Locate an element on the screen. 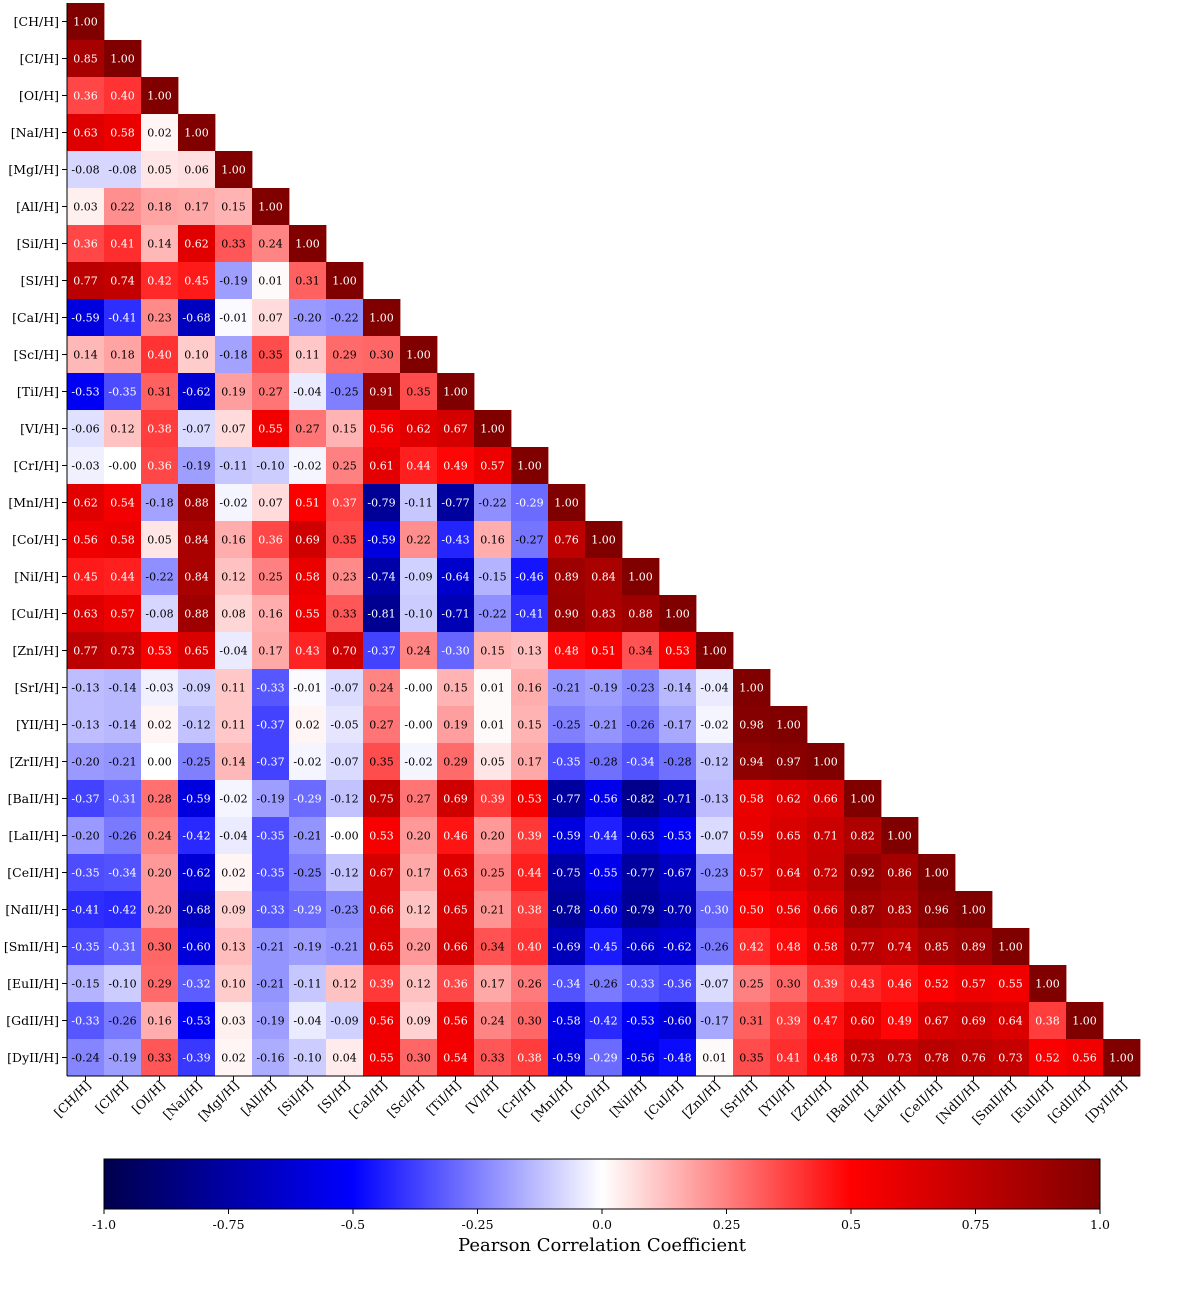 The image size is (1196, 1290). cell-value-label: 0.29 is located at coordinates (455, 762).